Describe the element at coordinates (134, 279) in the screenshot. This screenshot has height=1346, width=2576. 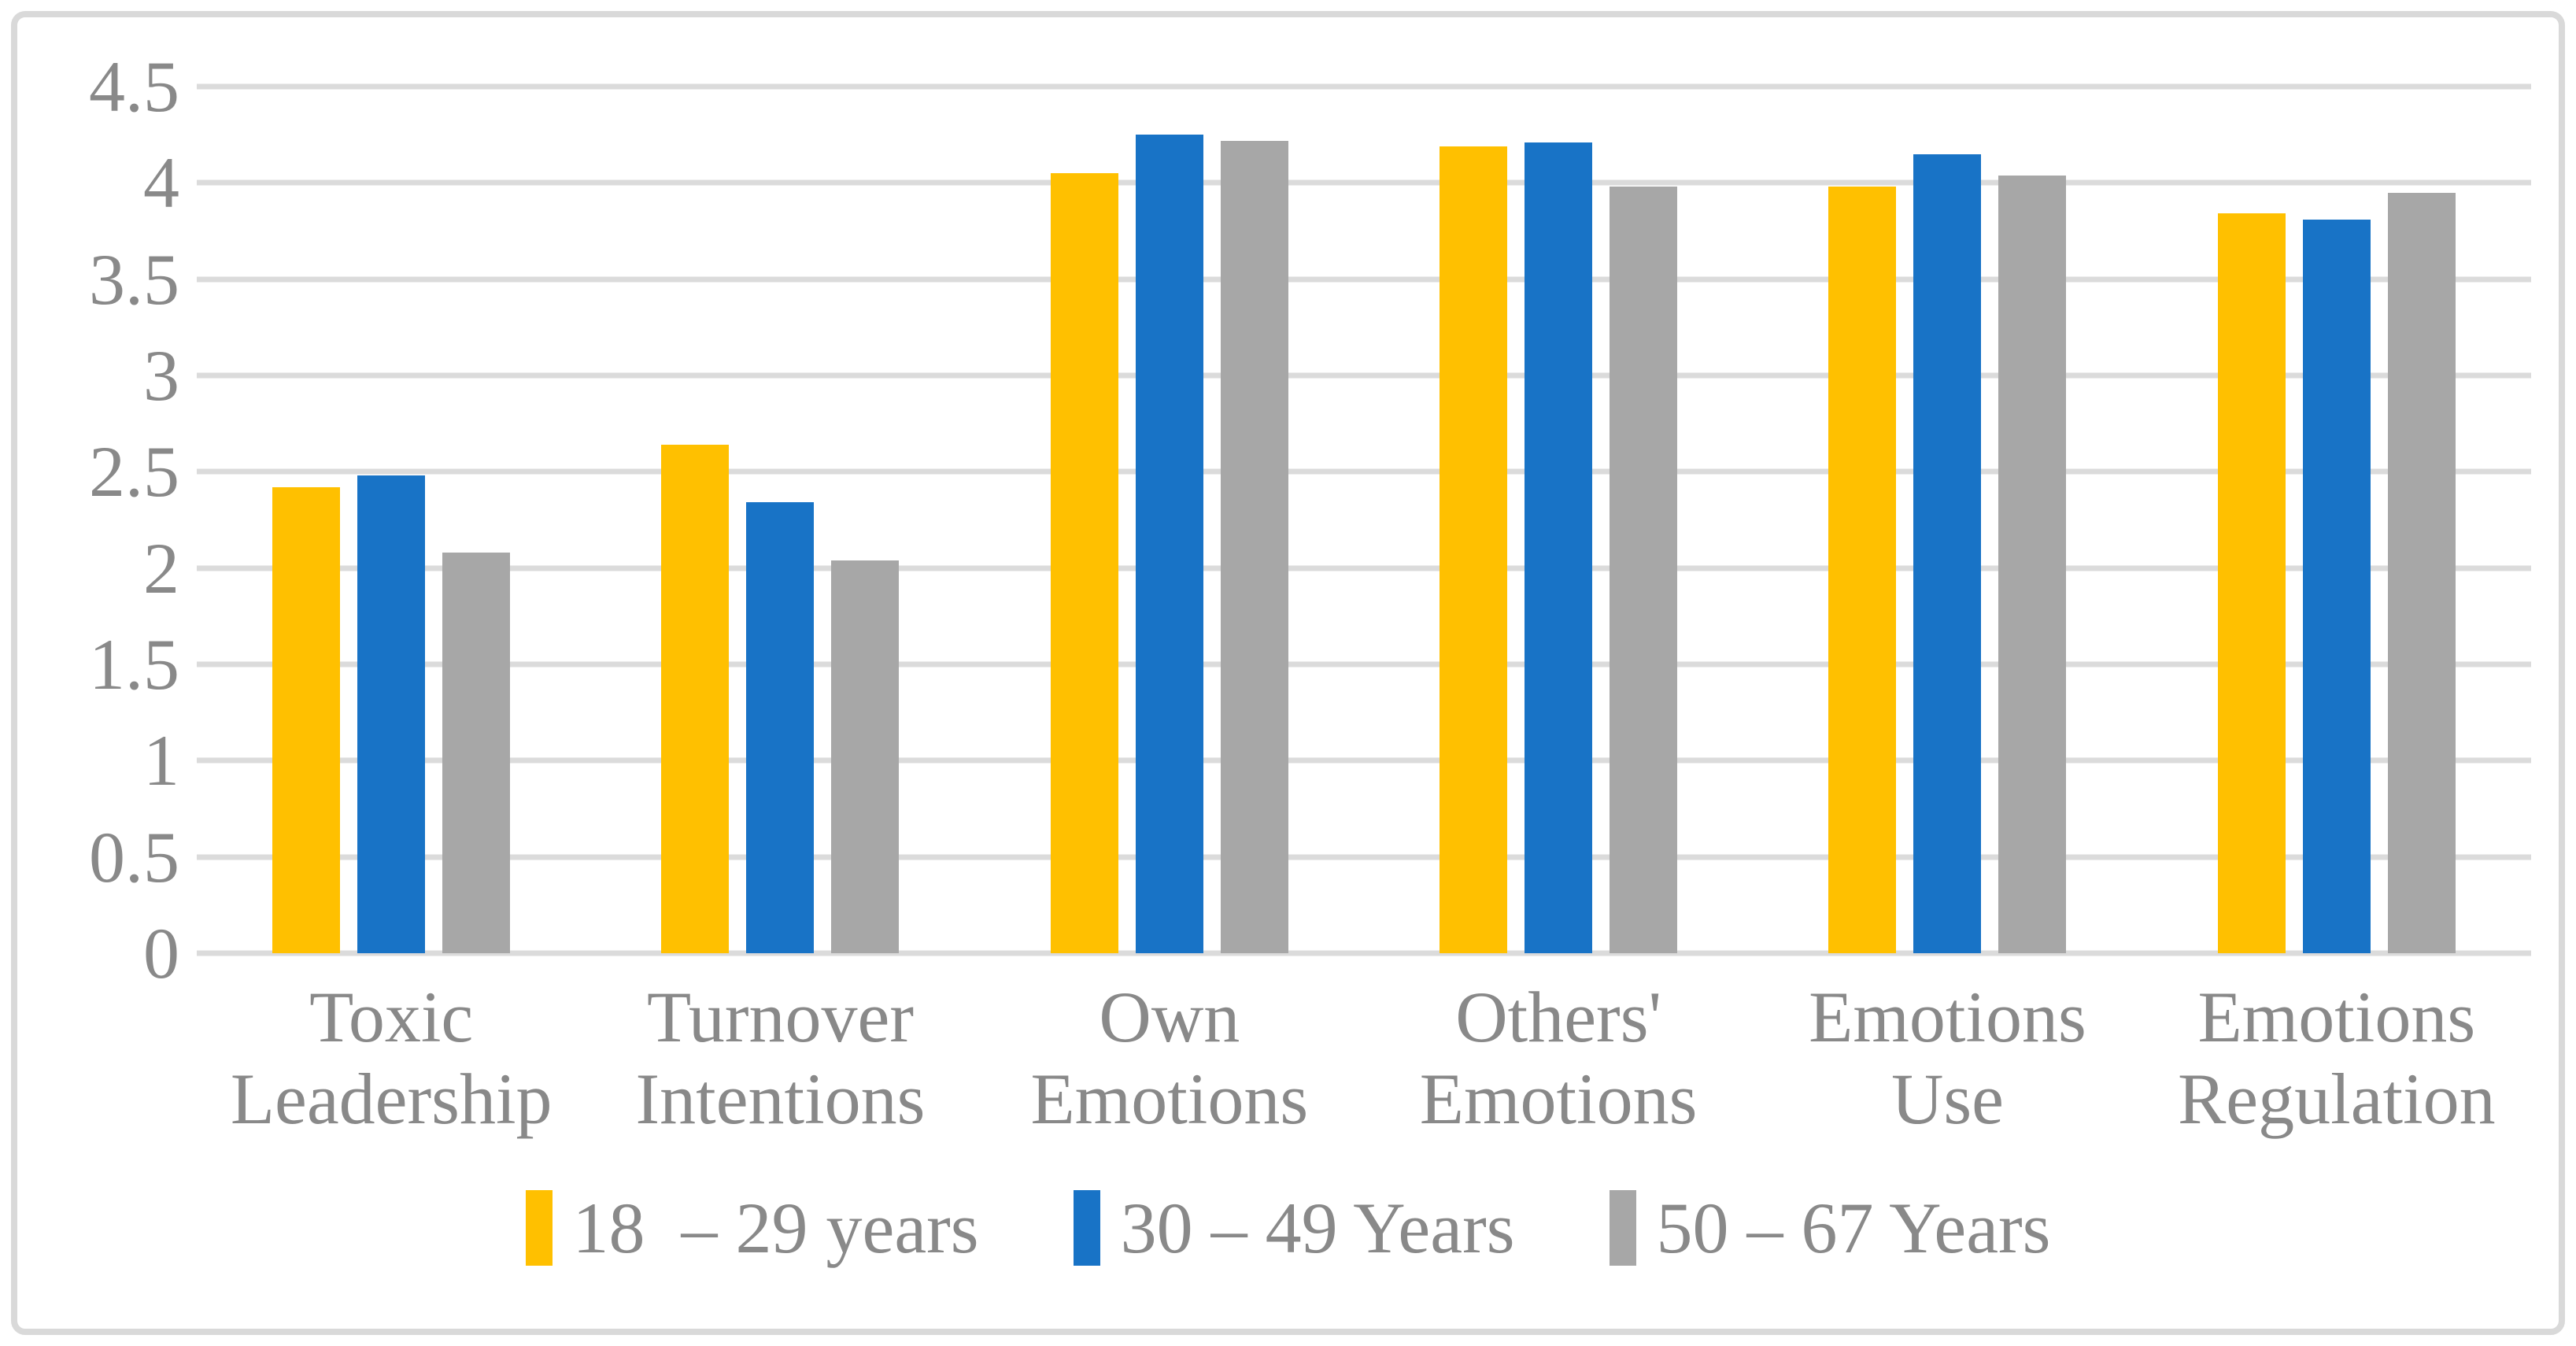
I see `y-tick-label: 3.5` at that location.